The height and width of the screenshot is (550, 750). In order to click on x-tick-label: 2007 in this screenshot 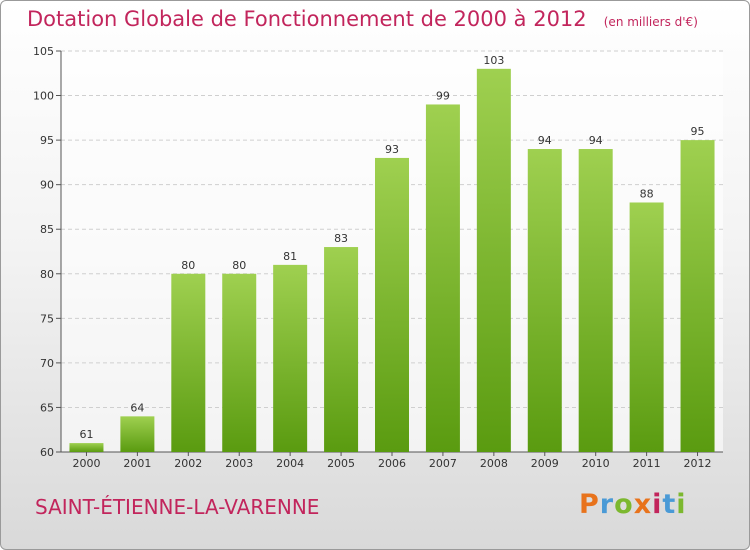, I will do `click(443, 463)`.